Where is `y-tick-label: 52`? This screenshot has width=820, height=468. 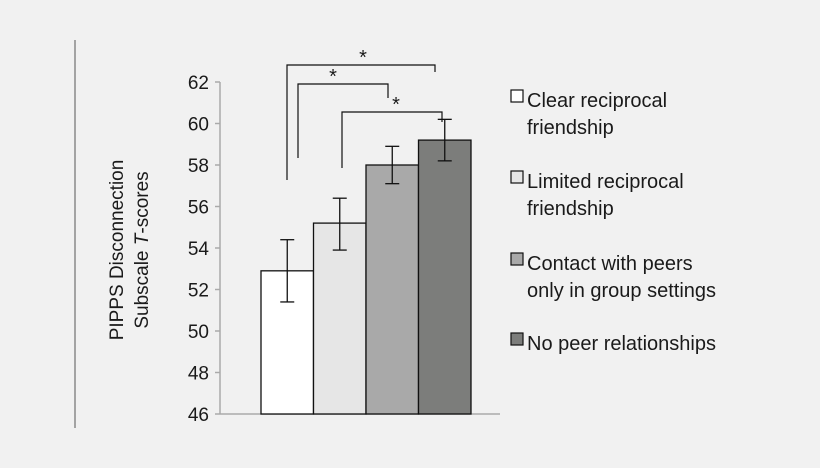 y-tick-label: 52 is located at coordinates (198, 291).